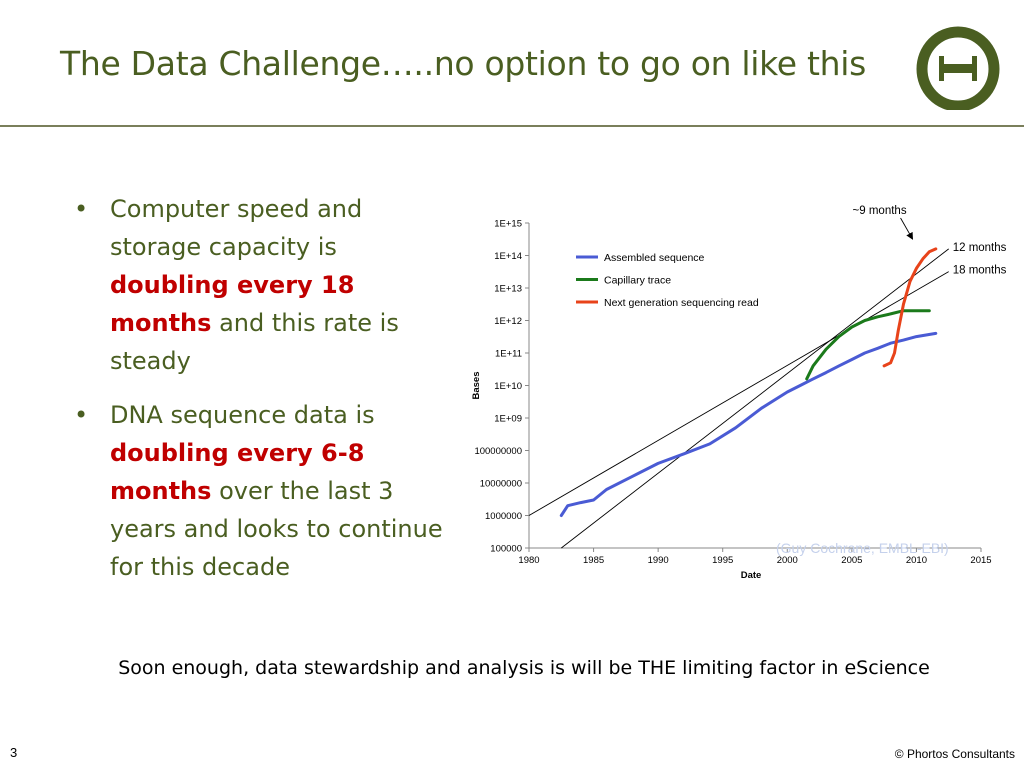 The width and height of the screenshot is (1024, 768). I want to click on theta-ring, so click(958, 68).